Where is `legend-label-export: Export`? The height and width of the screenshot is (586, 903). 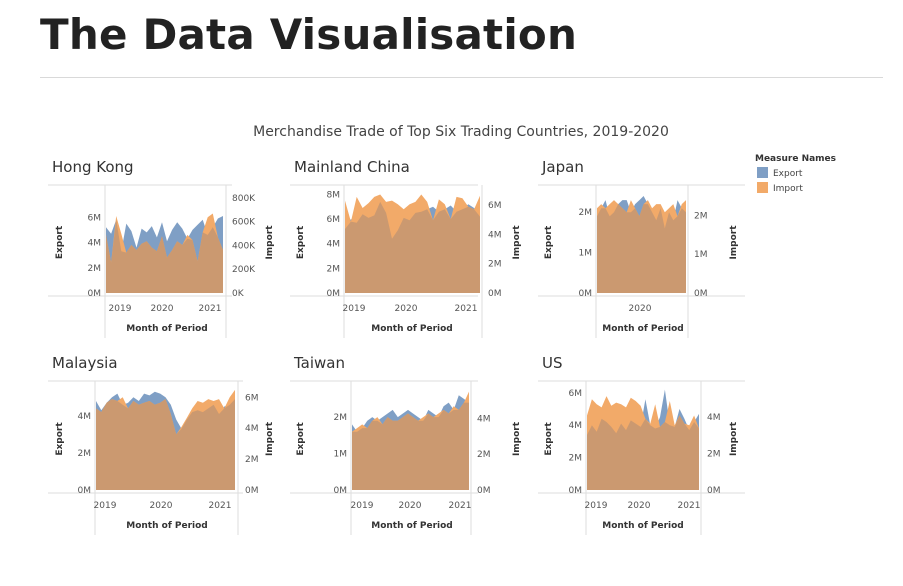 legend-label-export: Export is located at coordinates (788, 174).